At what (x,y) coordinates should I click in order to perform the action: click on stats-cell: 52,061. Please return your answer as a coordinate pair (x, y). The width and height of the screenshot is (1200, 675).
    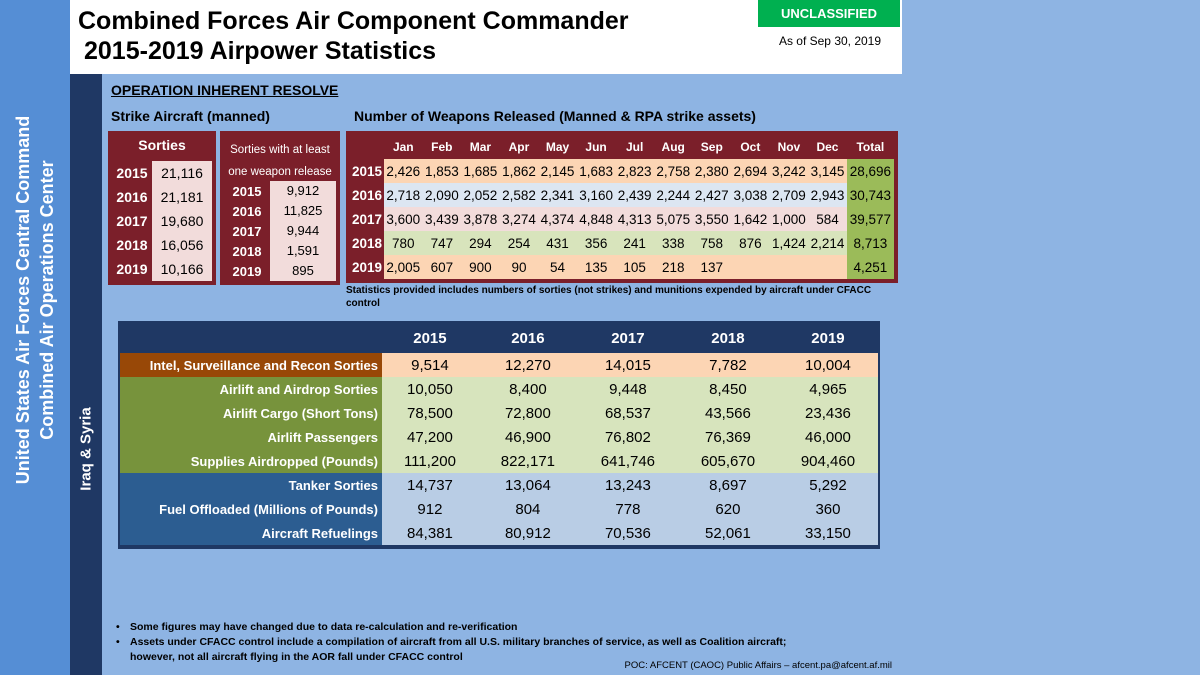
    Looking at the image, I should click on (727, 533).